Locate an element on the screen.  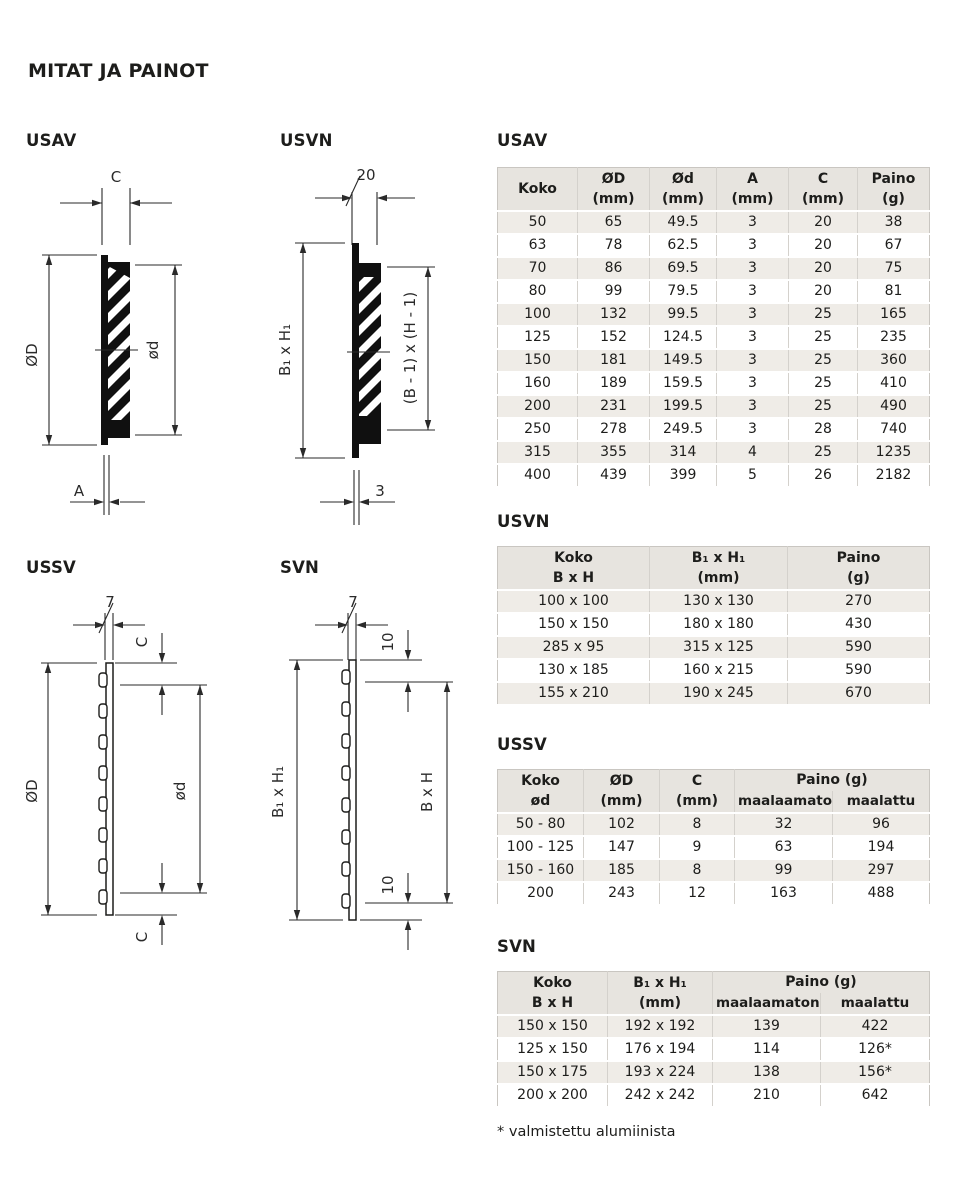
table-cell: 99 is located at coordinates (783, 871).